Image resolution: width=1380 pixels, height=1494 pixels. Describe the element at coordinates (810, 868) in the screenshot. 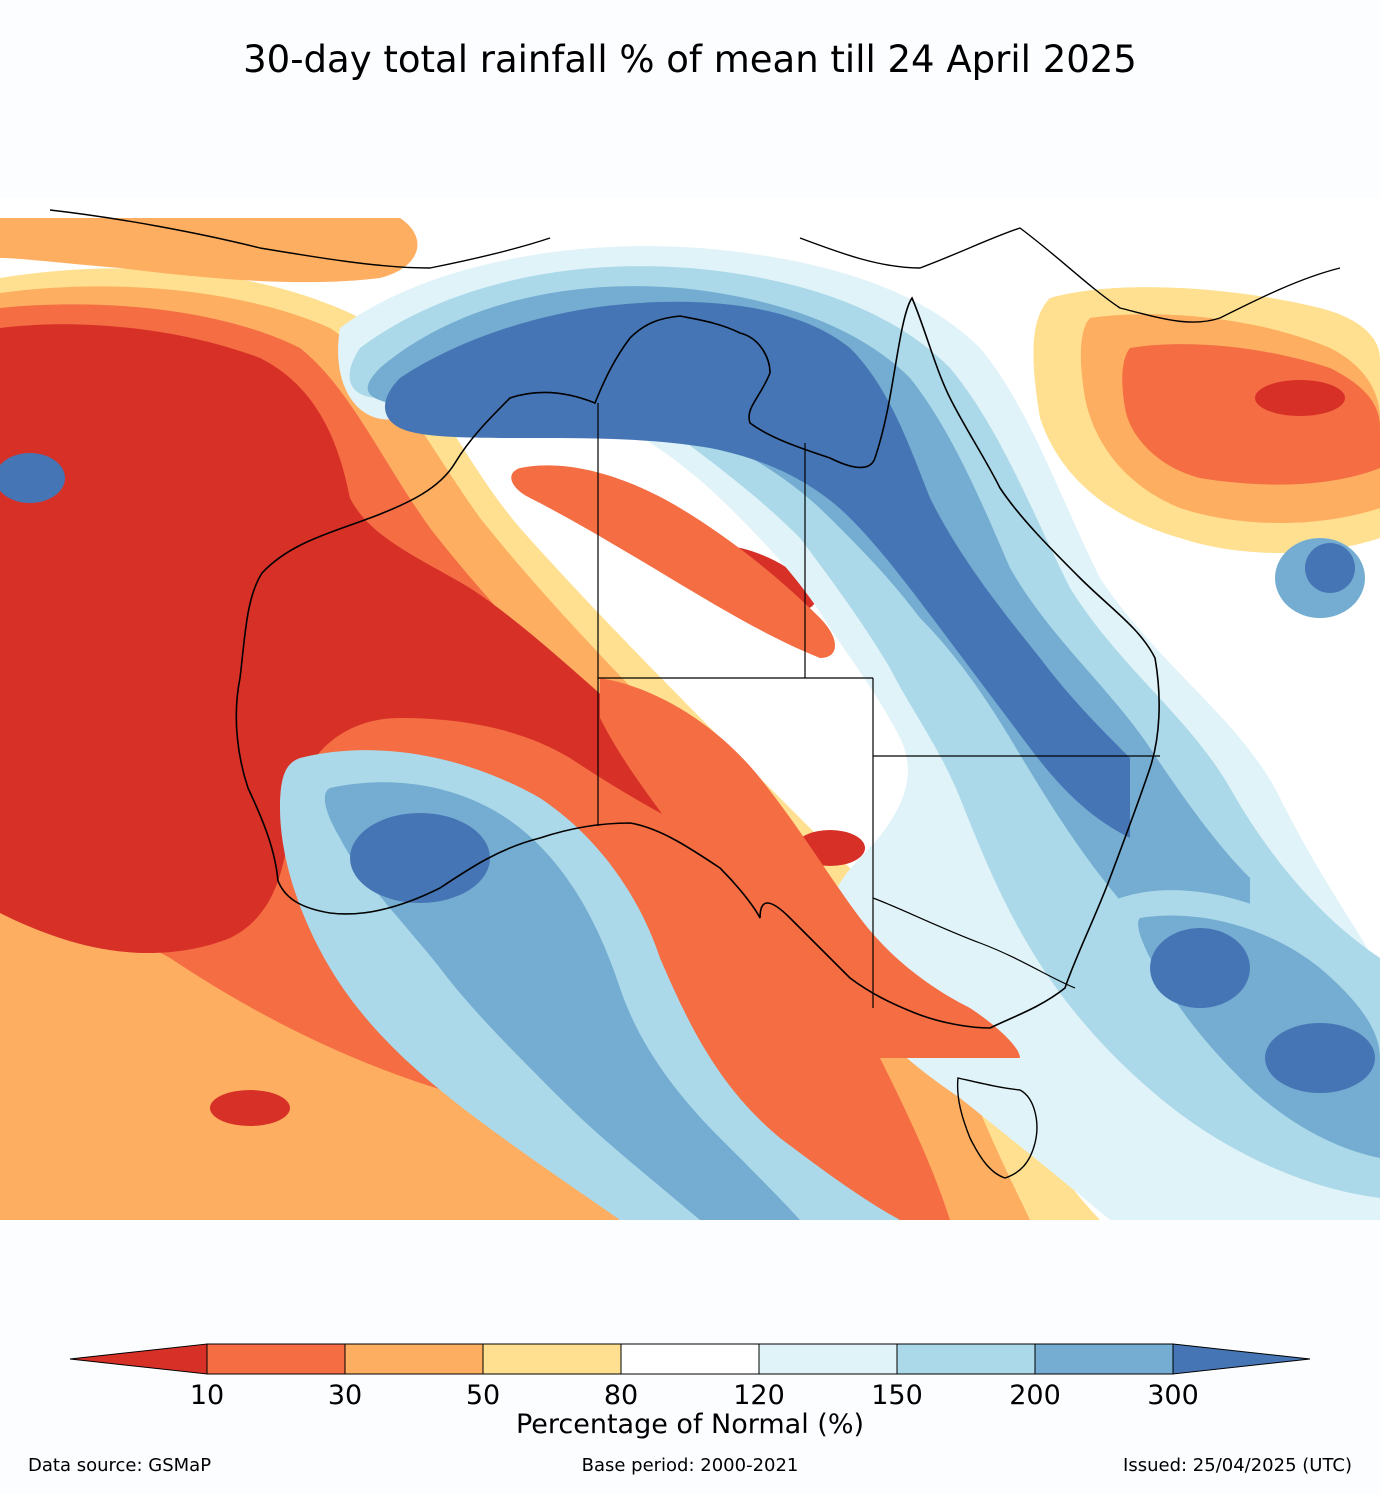

I see `sa-orange-band` at that location.